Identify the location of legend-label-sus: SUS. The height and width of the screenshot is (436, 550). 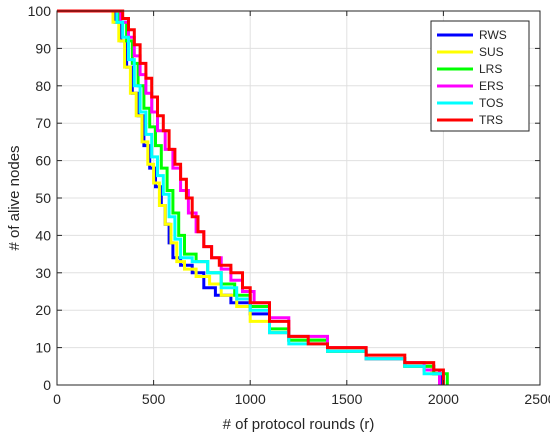
(491, 52).